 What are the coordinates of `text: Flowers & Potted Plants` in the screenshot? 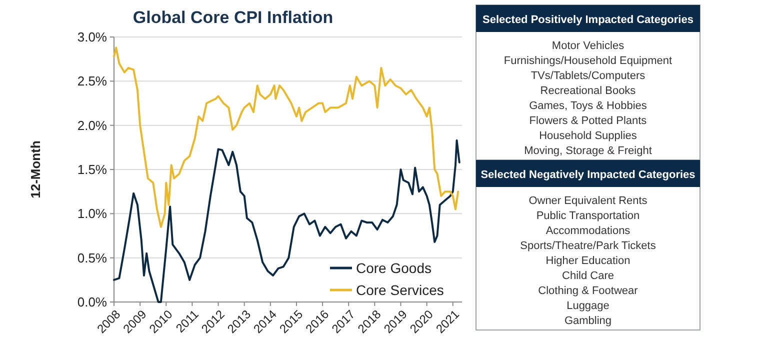 It's located at (588, 120).